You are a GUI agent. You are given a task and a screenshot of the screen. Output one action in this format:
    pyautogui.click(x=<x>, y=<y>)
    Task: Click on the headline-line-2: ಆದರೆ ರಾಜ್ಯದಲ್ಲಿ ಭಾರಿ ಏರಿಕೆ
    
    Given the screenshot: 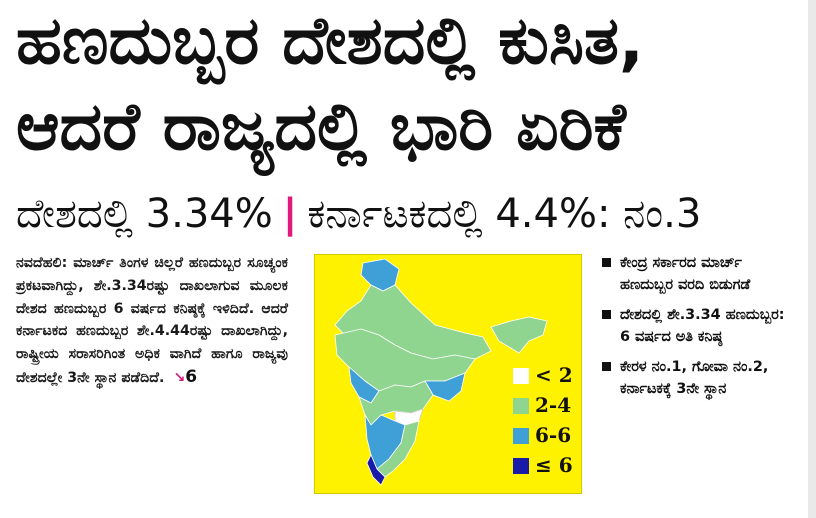 What is the action you would take?
    pyautogui.click(x=321, y=126)
    